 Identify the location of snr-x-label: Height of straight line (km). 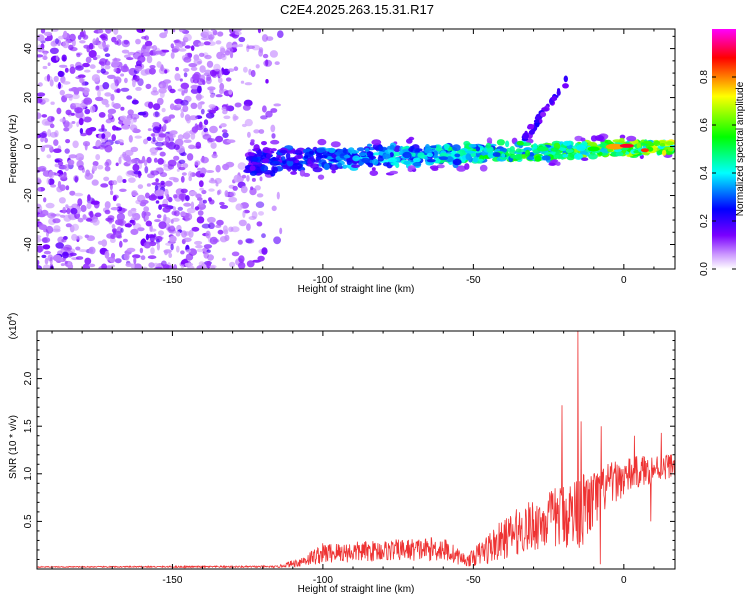
(356, 589).